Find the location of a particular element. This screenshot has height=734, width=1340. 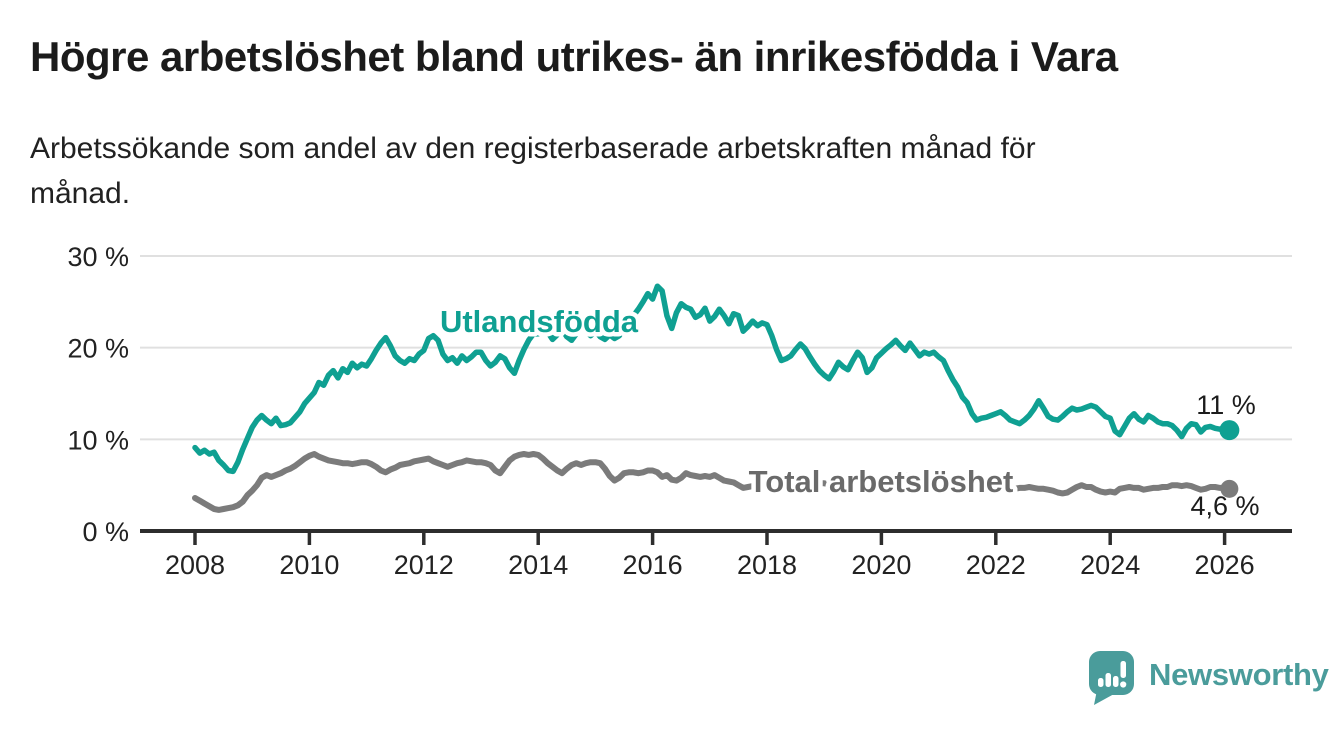

x-tick-label-2022: 2022 is located at coordinates (996, 565).